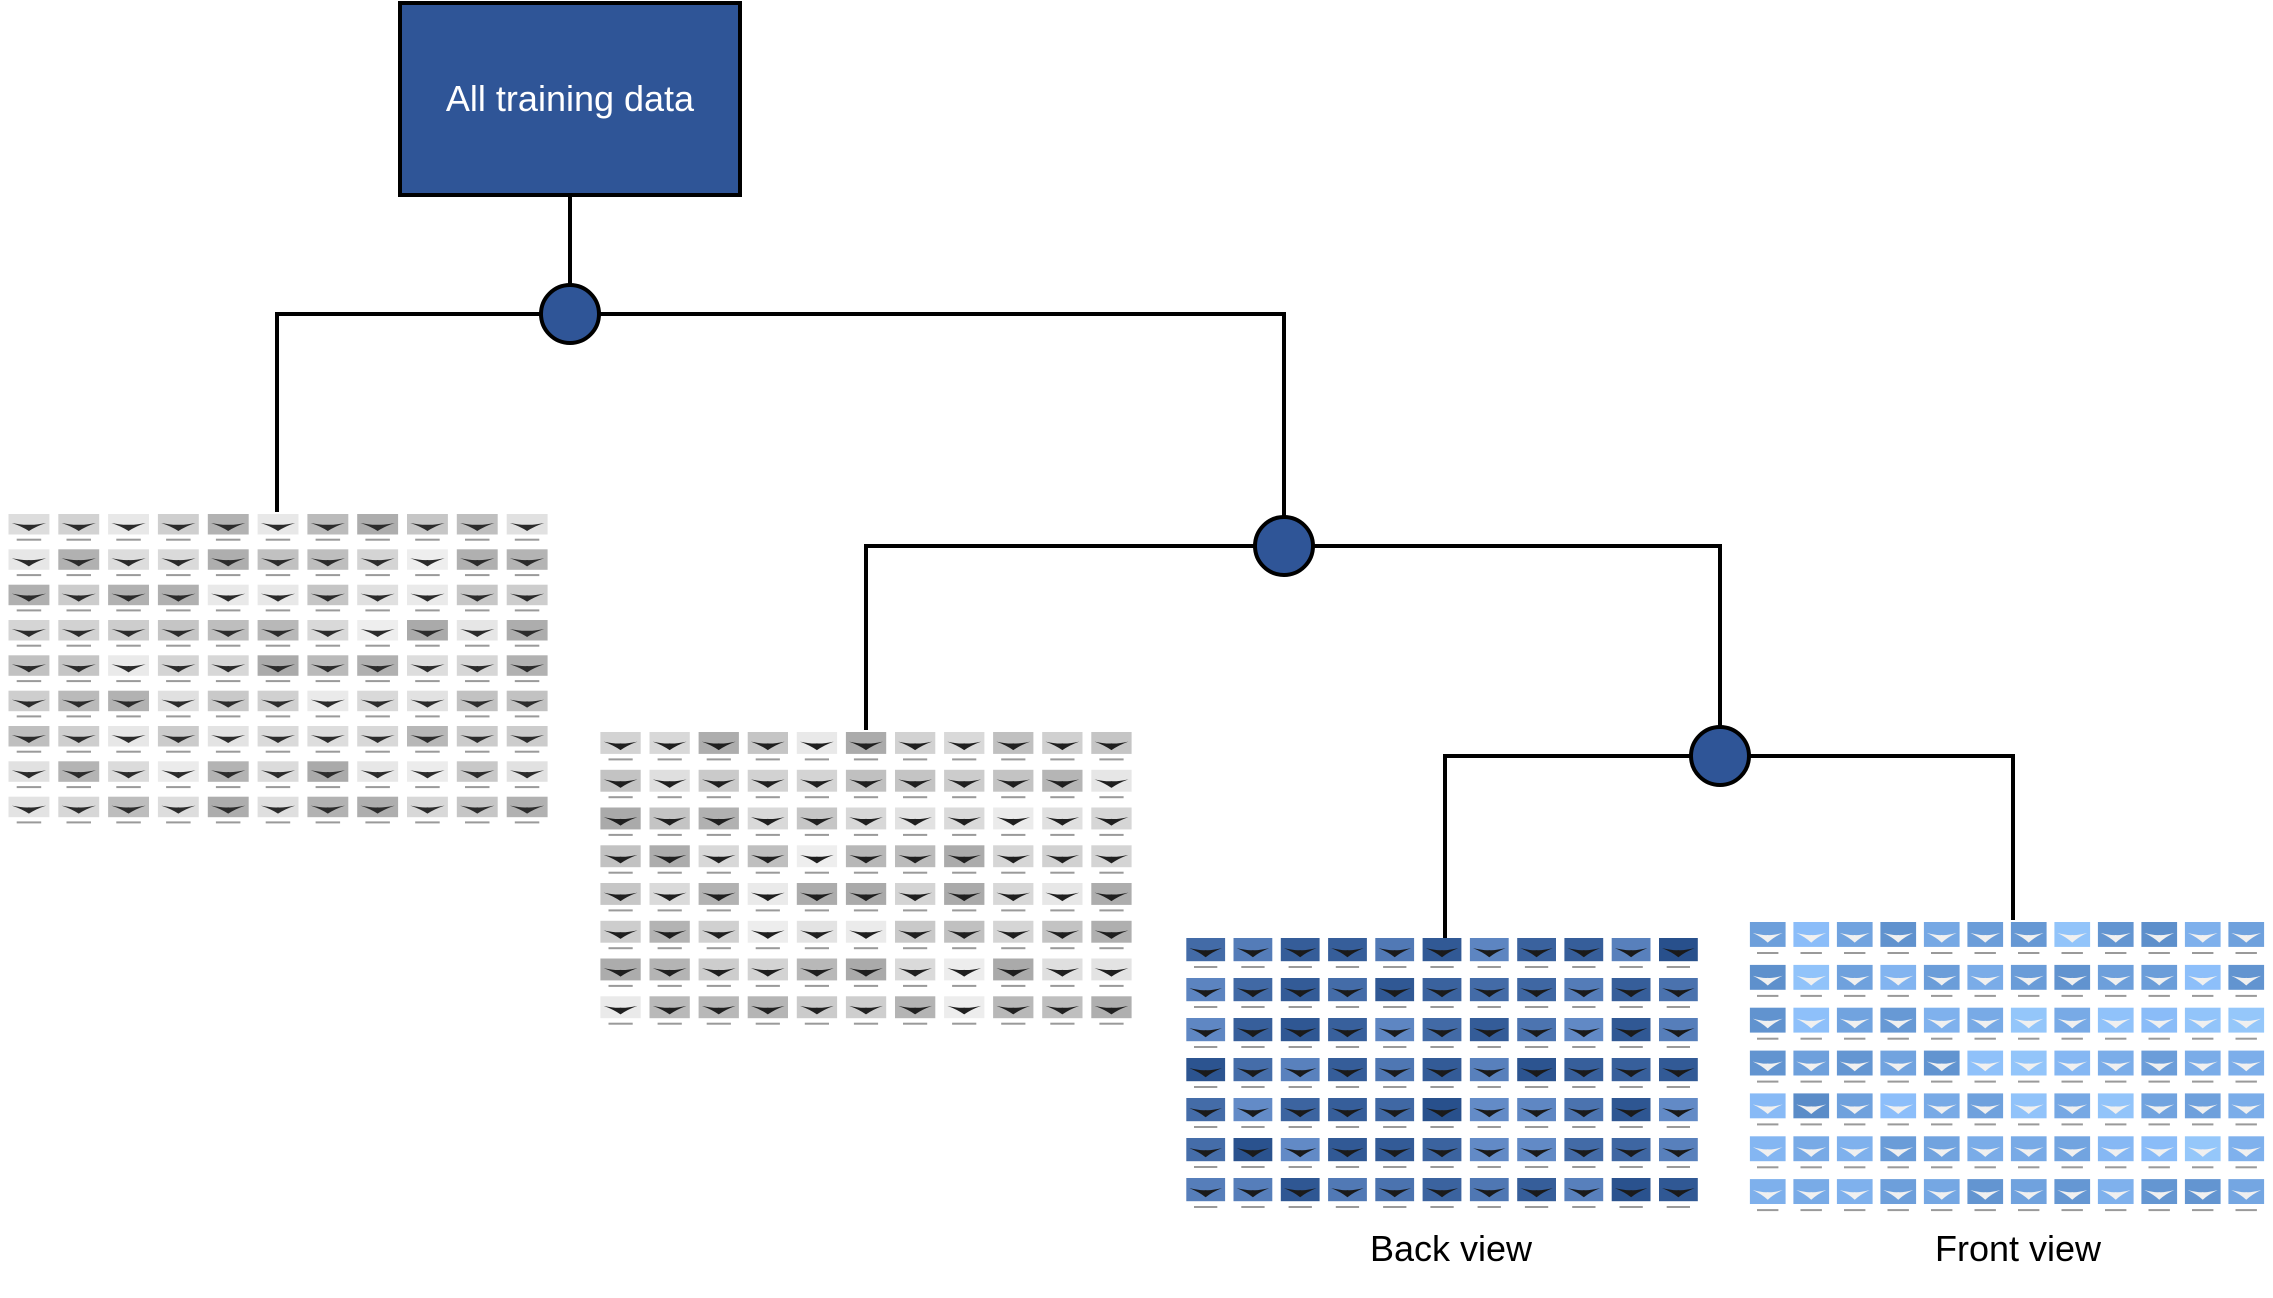 The image size is (2273, 1298). Describe the element at coordinates (1442, 1073) in the screenshot. I see `thumbnail-grid-back-view` at that location.